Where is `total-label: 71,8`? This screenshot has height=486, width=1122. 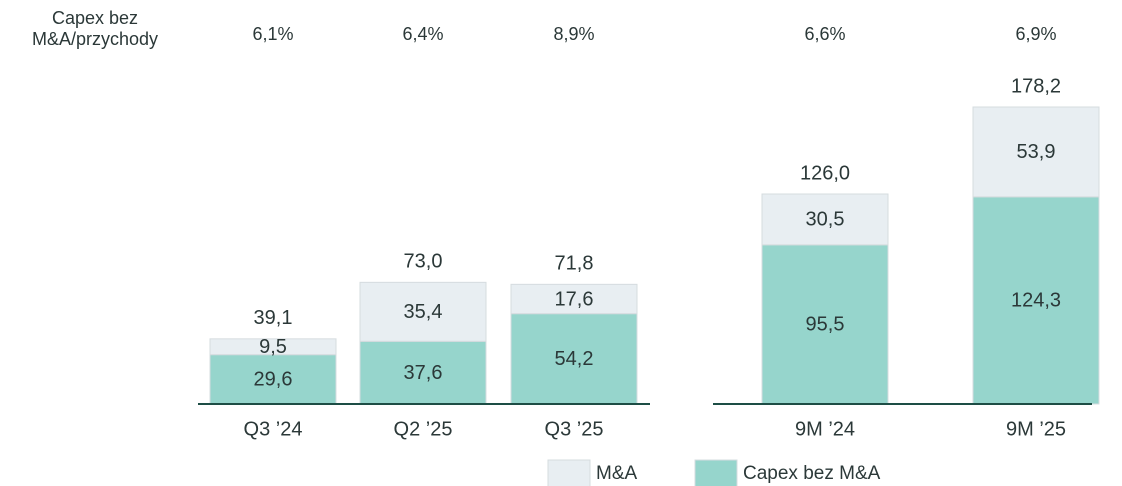
total-label: 71,8 is located at coordinates (574, 264).